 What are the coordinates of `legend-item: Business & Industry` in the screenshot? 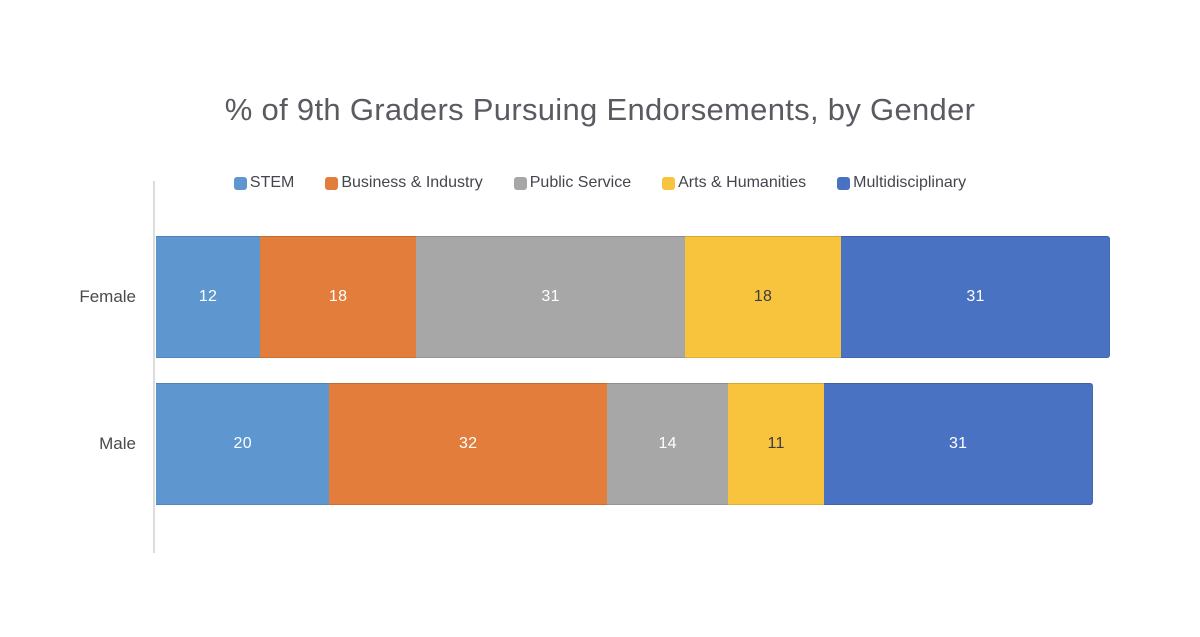 It's located at (404, 183).